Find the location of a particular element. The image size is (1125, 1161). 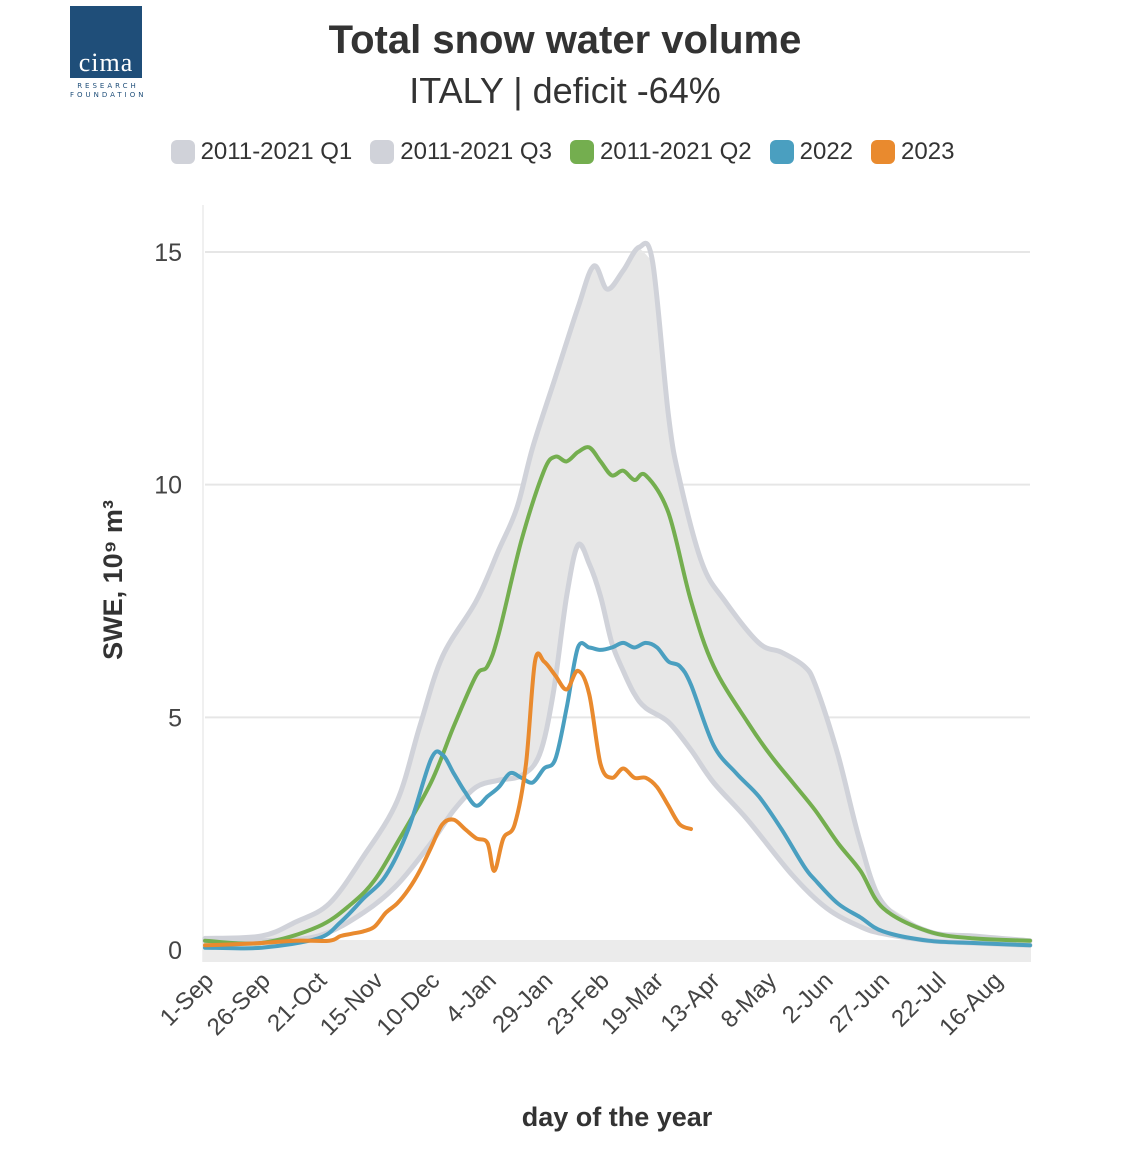

x-tick-label: 16-Aug is located at coordinates (971, 1004).